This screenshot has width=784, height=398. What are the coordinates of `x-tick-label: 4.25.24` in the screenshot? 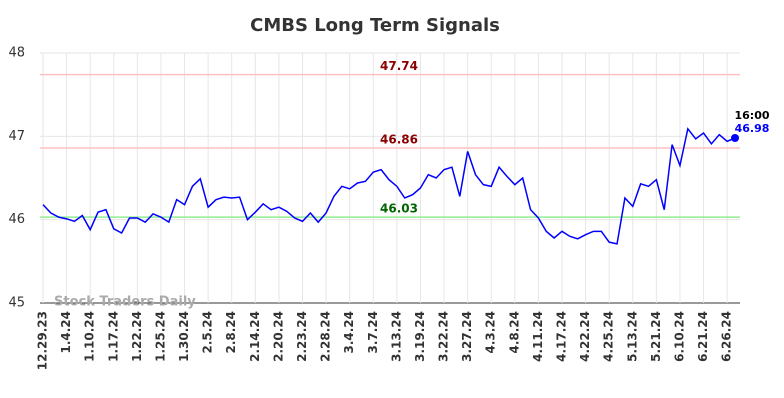 It's located at (609, 336).